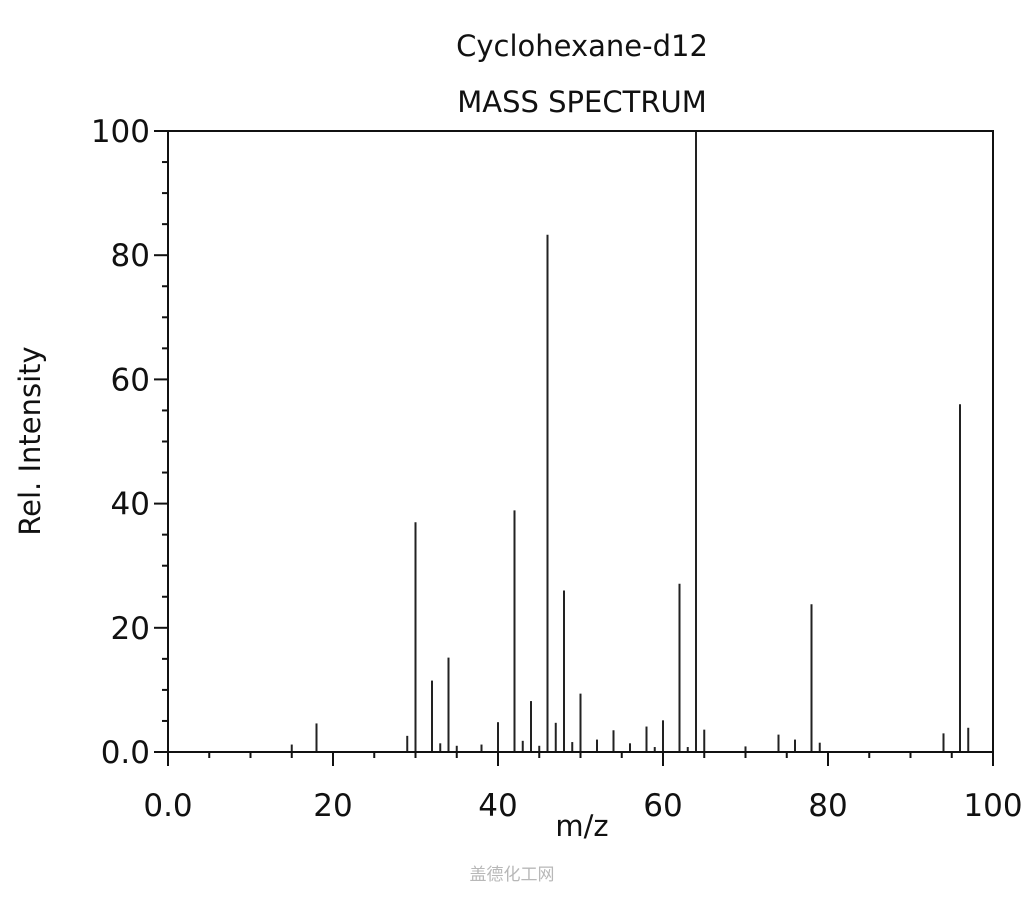 This screenshot has width=1024, height=900. Describe the element at coordinates (332, 806) in the screenshot. I see `x-tick-label: 20` at that location.